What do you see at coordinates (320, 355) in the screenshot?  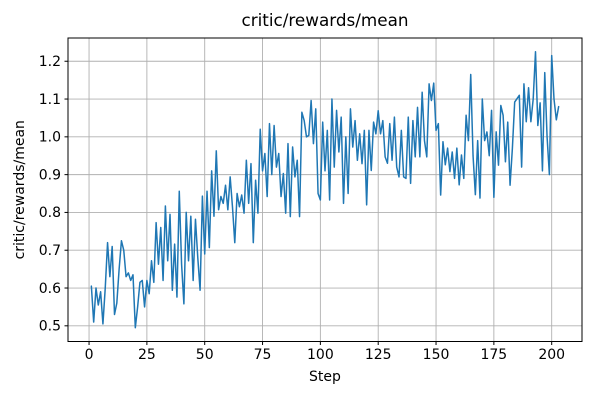 I see `x-tick-label: 100` at bounding box center [320, 355].